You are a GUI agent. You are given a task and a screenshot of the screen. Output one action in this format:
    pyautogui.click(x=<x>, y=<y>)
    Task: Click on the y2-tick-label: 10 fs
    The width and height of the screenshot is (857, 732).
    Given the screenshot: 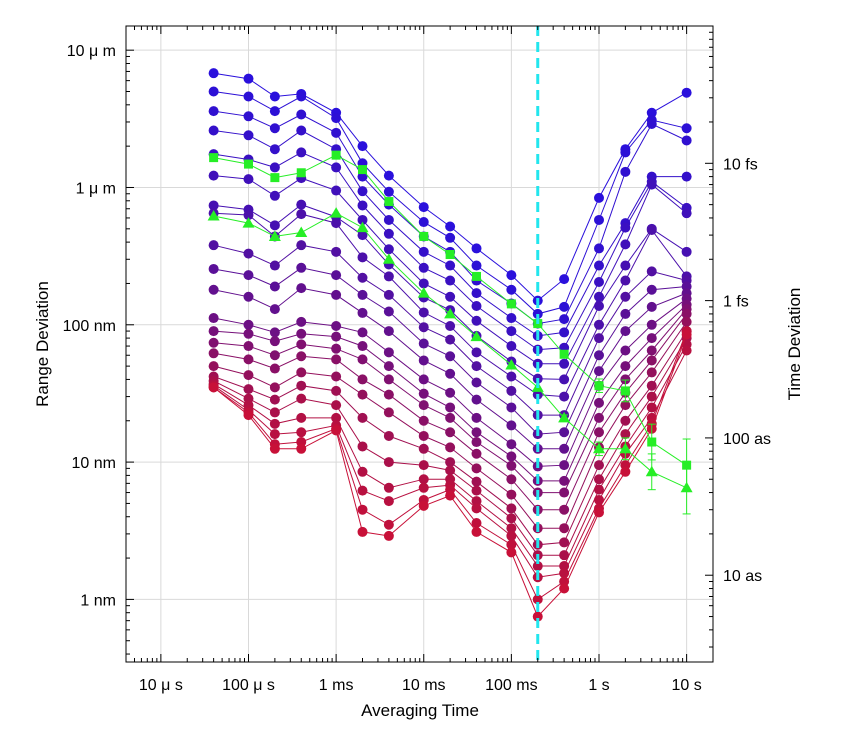 What is the action you would take?
    pyautogui.click(x=740, y=164)
    